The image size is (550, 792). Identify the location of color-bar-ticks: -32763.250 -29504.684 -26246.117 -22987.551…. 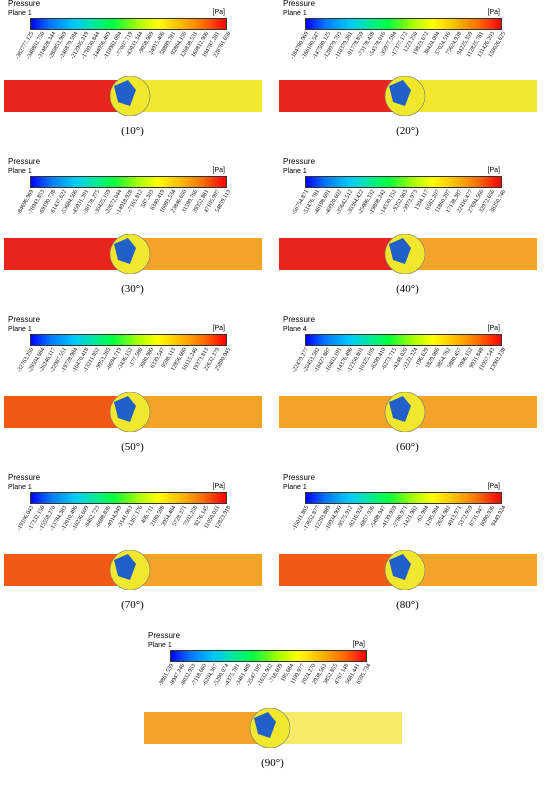
(124, 368).